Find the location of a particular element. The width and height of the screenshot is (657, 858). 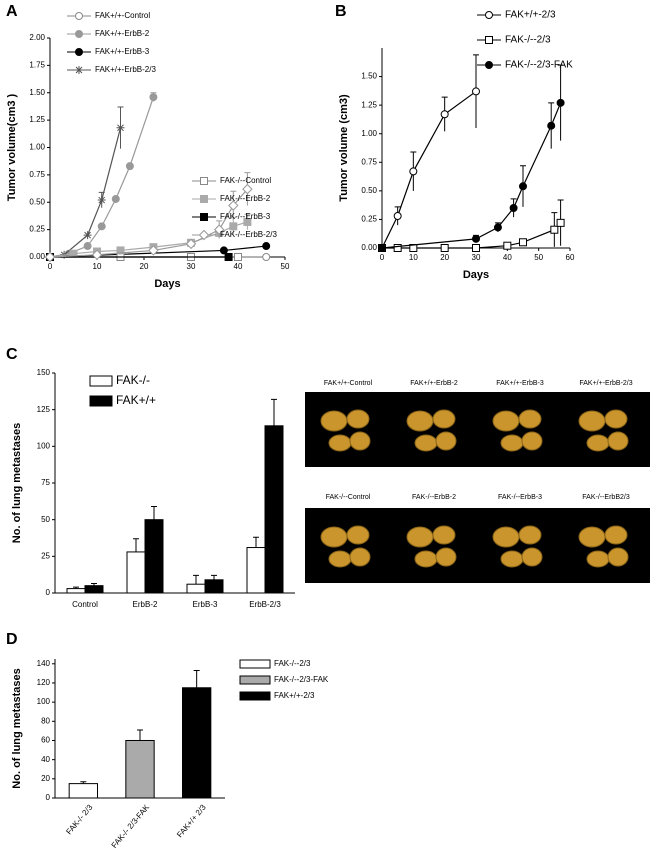

photo-label: FAK+/+-ErbB-3 is located at coordinates (520, 383).